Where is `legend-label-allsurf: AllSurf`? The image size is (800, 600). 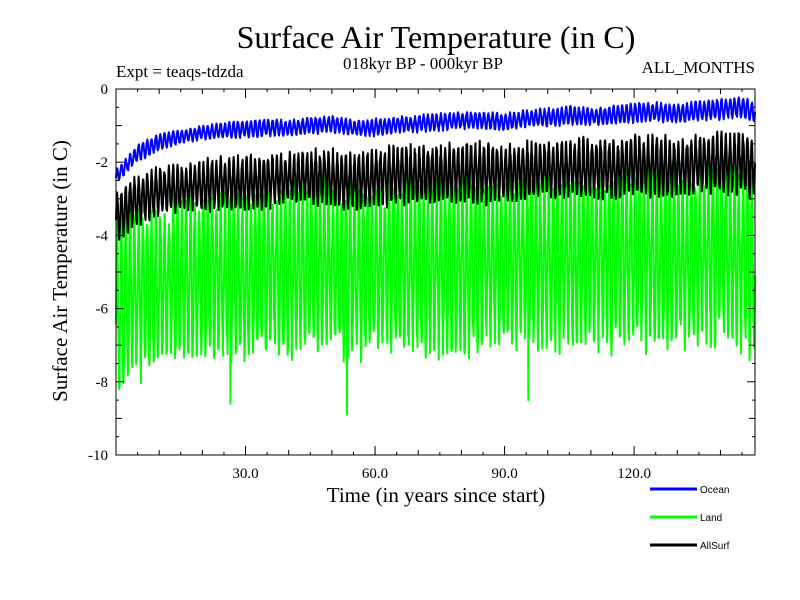
legend-label-allsurf: AllSurf is located at coordinates (715, 546).